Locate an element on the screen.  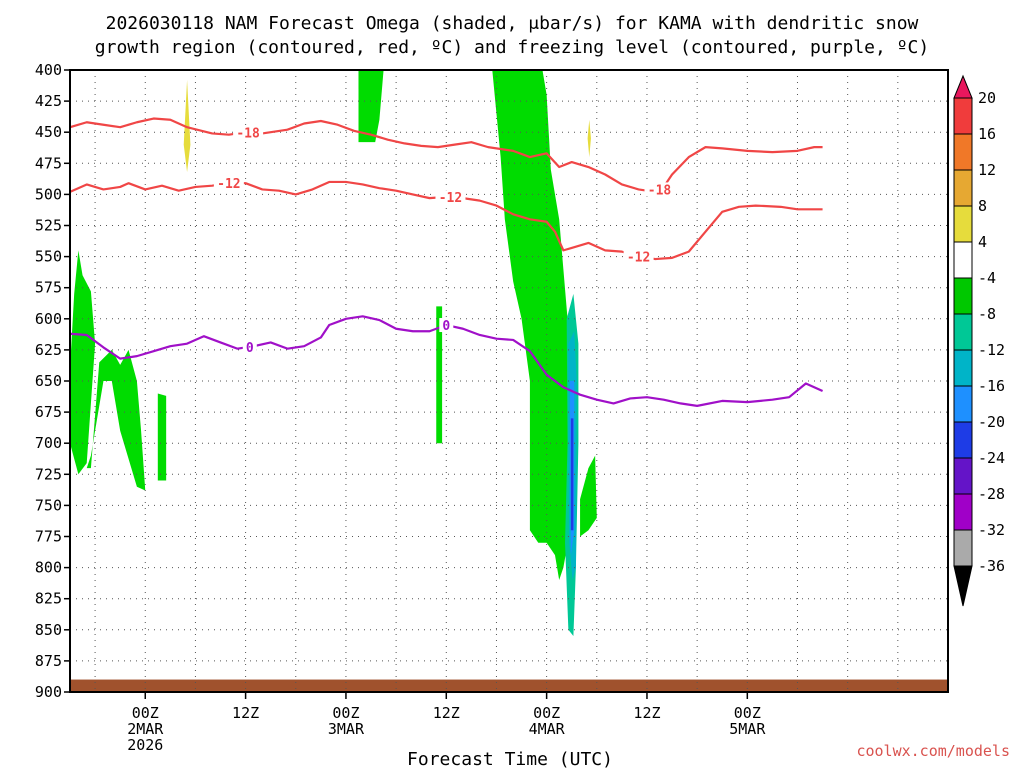
colorbar-label: 8 is located at coordinates (982, 206).